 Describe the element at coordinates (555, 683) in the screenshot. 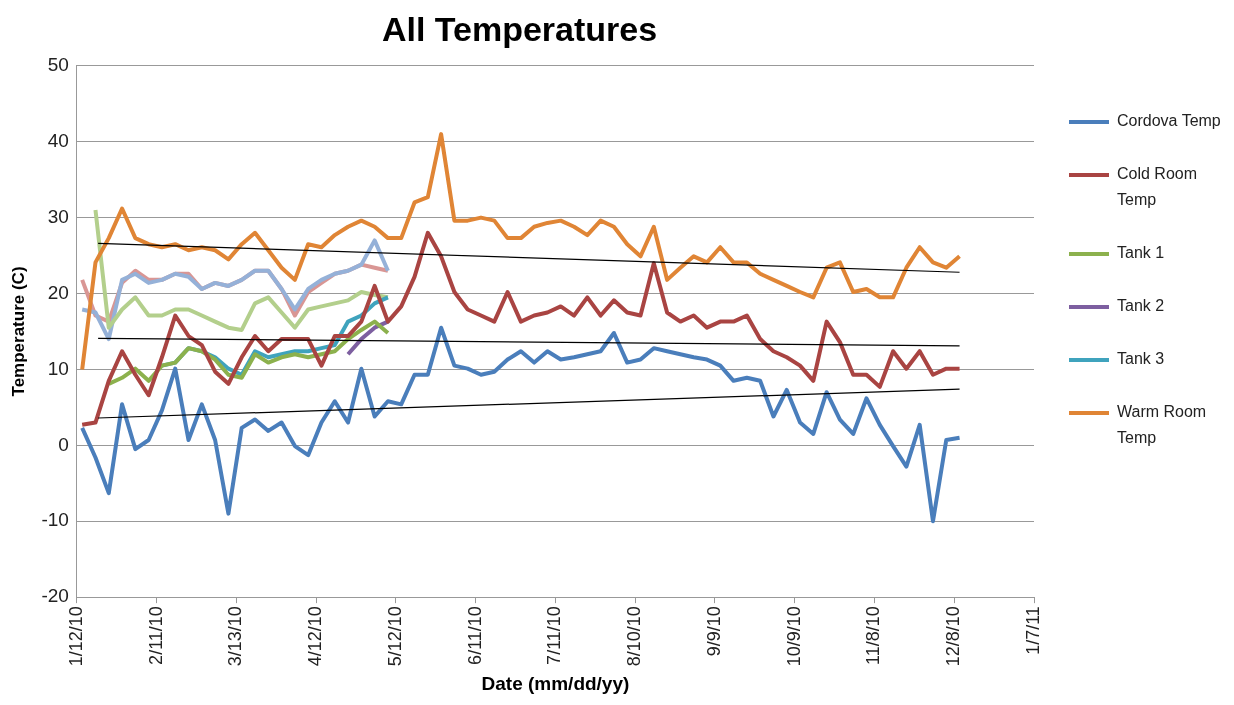

I see `x-axis-title: Date (mm/dd/yy)` at that location.